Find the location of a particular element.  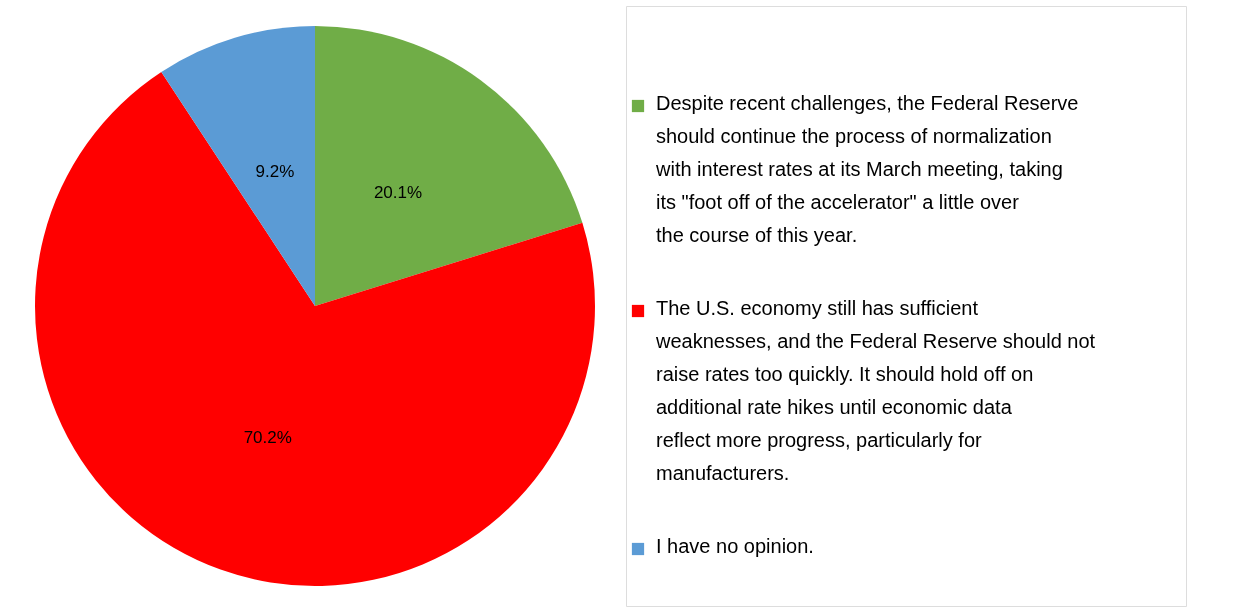

legend-label: I have no opinion. is located at coordinates (735, 546).